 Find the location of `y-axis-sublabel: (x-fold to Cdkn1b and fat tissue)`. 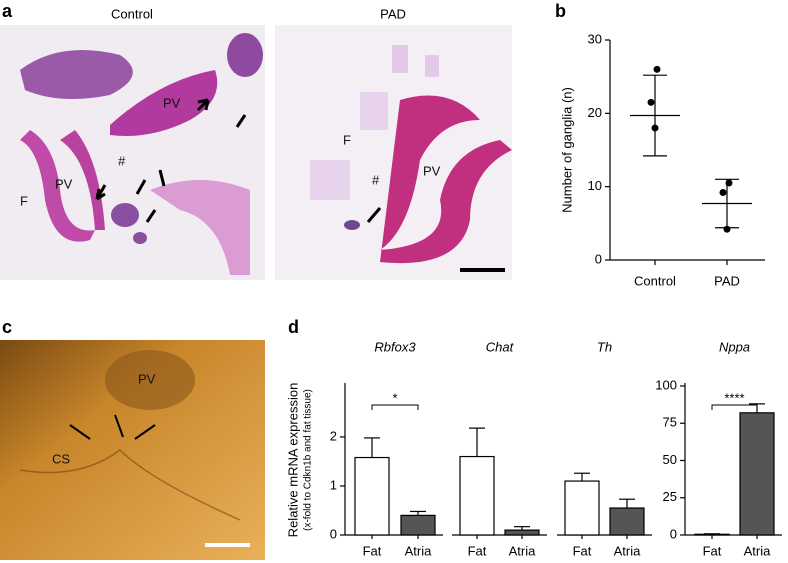

y-axis-sublabel: (x-fold to Cdkn1b and fat tissue) is located at coordinates (308, 460).